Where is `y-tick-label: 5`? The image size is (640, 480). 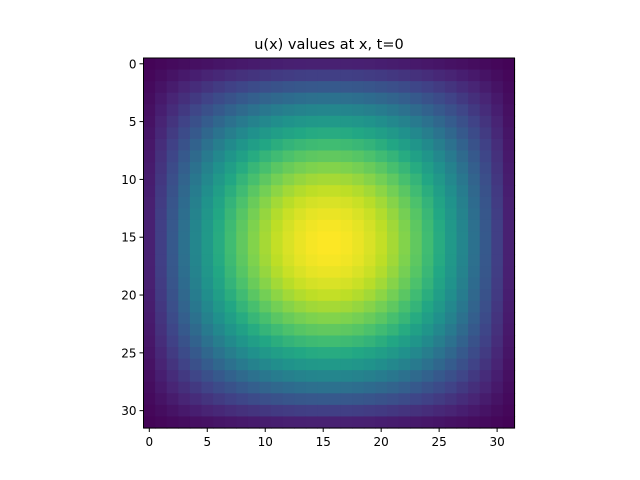 y-tick-label: 5 is located at coordinates (133, 122).